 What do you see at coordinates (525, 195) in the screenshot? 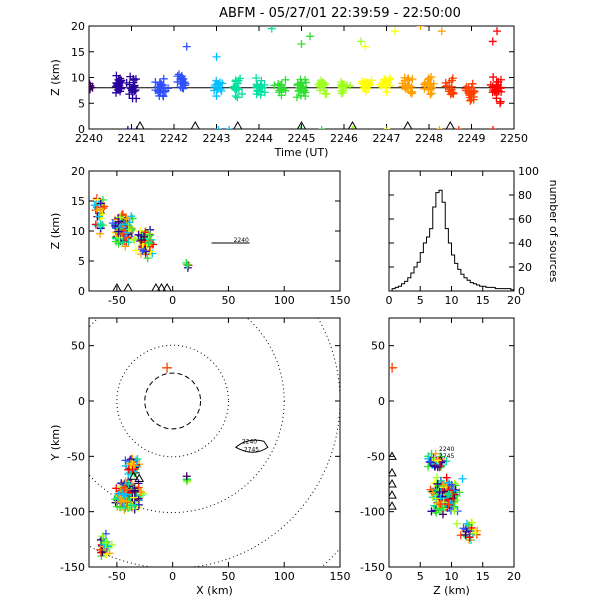
I see `y-tick-label: 80` at bounding box center [525, 195].